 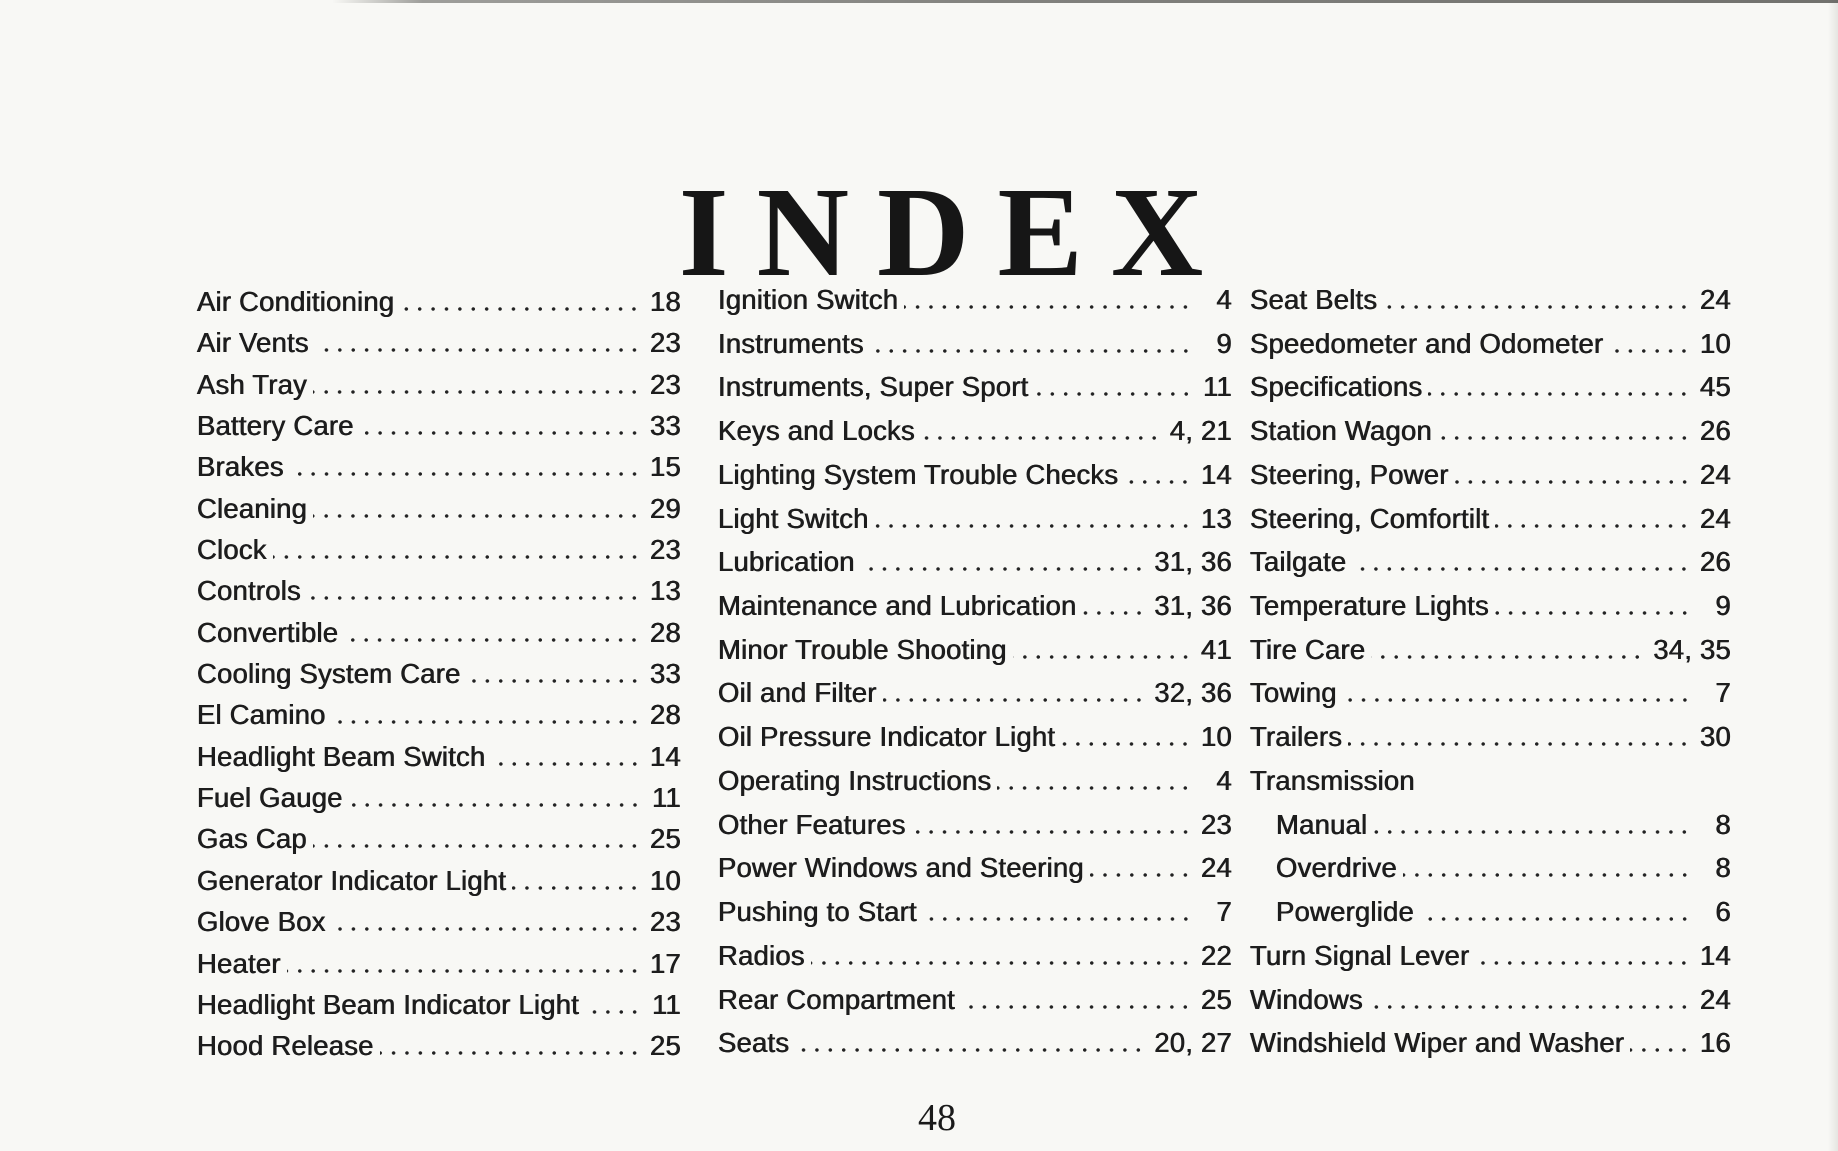 What do you see at coordinates (975, 1000) in the screenshot?
I see `index-entry: Rear Compartment 25` at bounding box center [975, 1000].